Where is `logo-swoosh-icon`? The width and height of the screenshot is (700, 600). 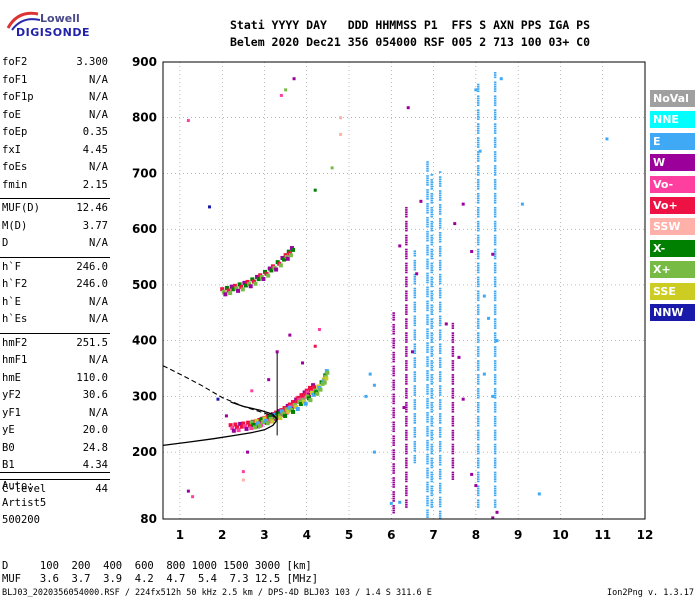
logo-swoosh-icon is located at coordinates (23, 21).